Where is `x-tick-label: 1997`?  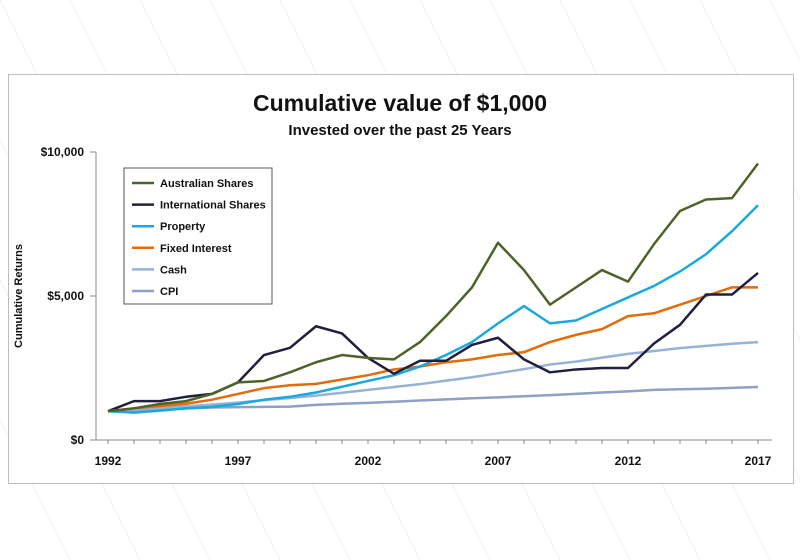
x-tick-label: 1997 is located at coordinates (238, 461).